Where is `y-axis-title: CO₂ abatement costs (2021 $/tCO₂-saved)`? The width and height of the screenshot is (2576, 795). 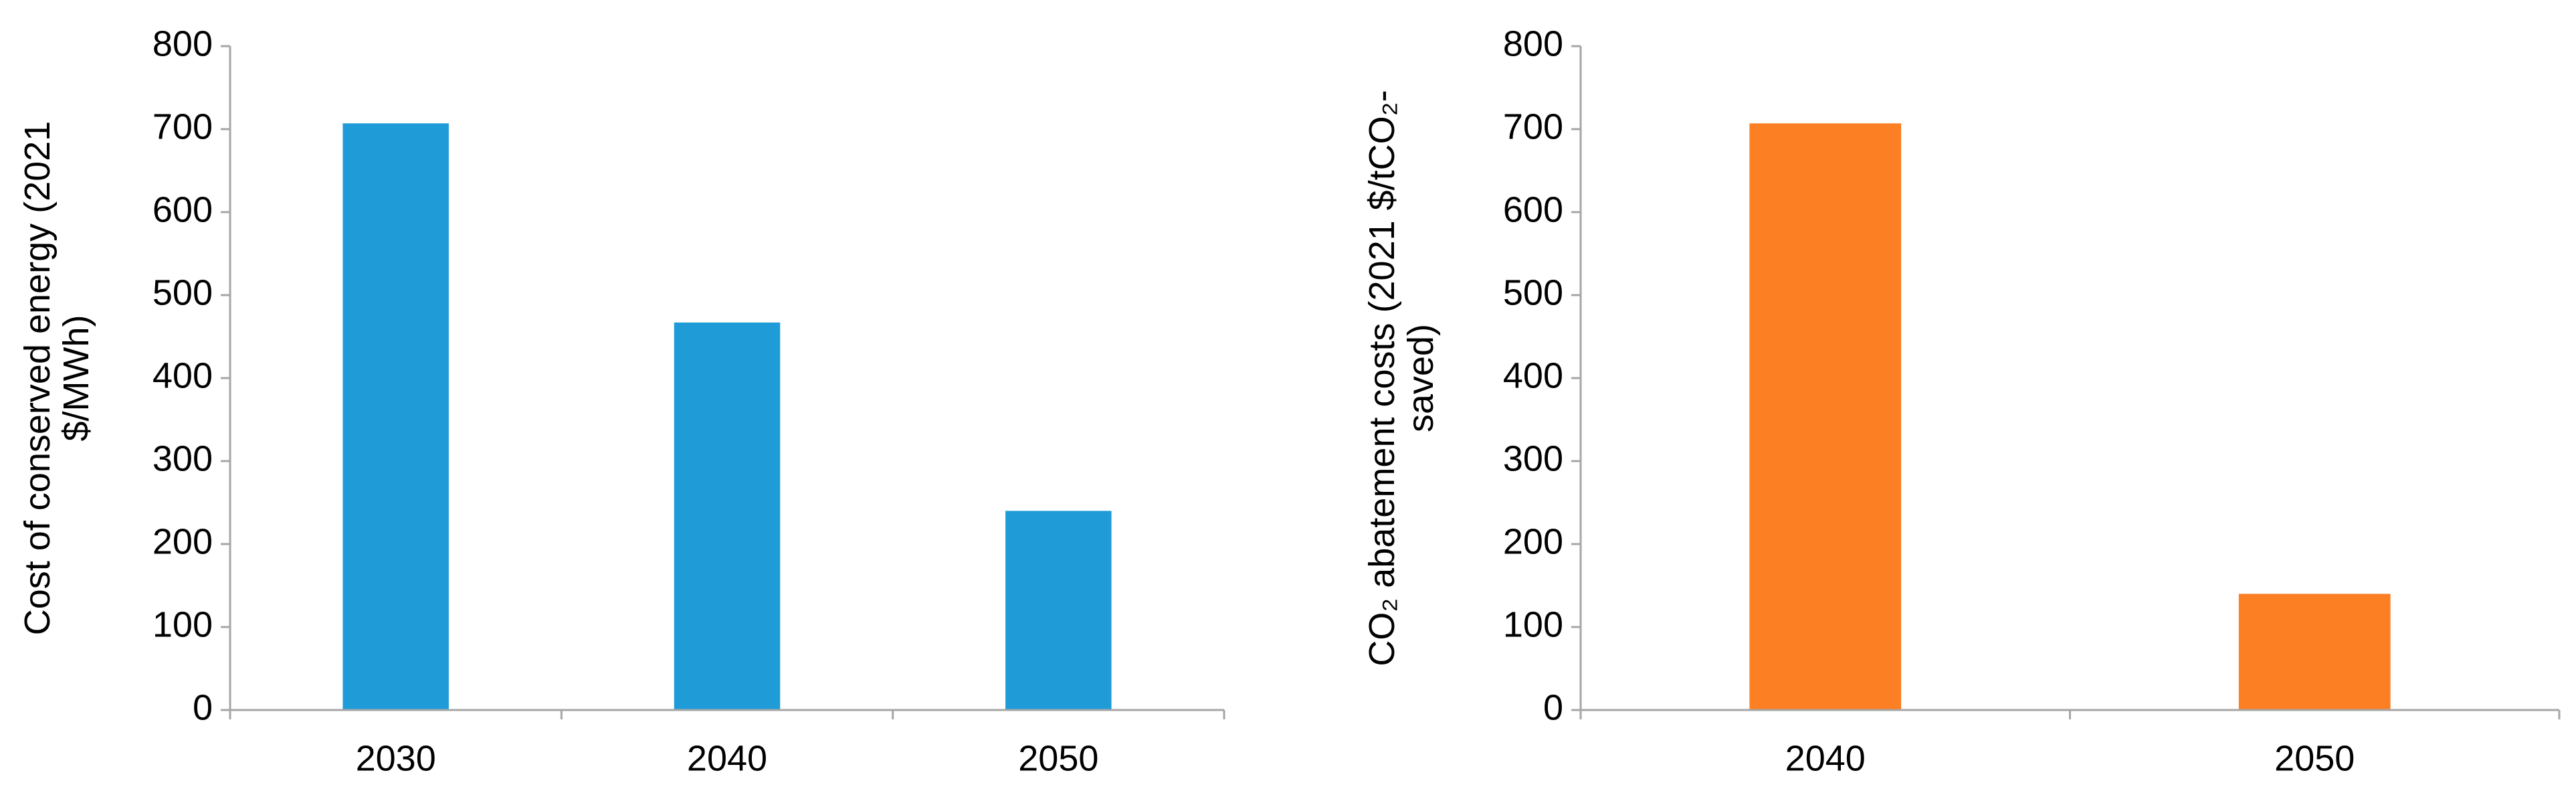
y-axis-title: CO₂ abatement costs (2021 $/tCO₂-saved) is located at coordinates (1401, 378).